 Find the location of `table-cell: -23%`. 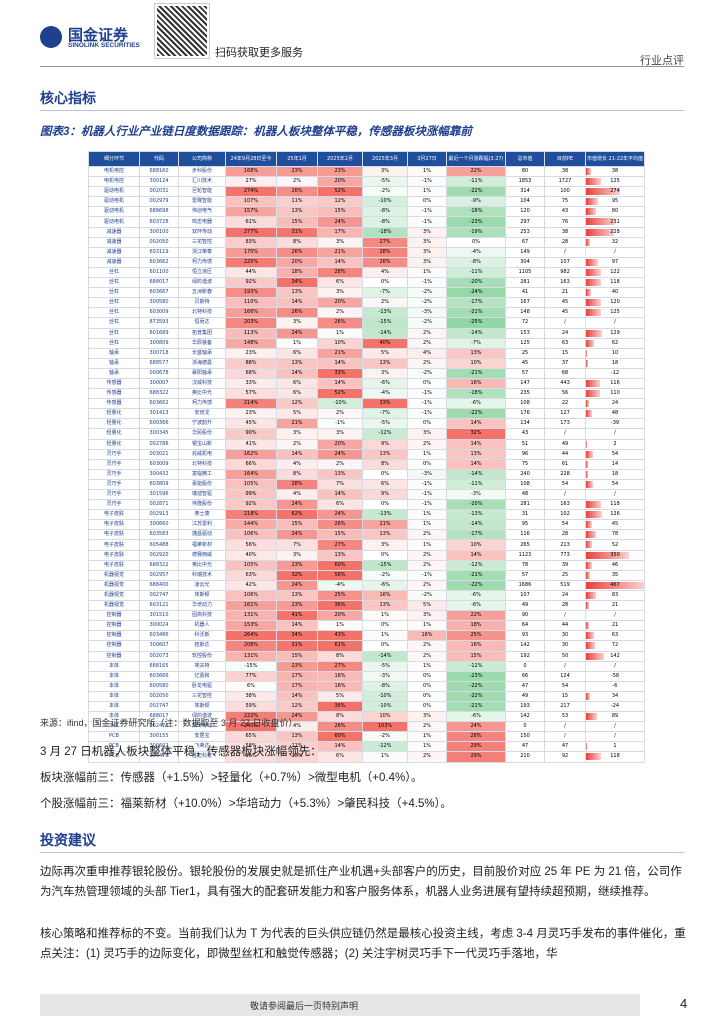

table-cell: -23% is located at coordinates (476, 676).